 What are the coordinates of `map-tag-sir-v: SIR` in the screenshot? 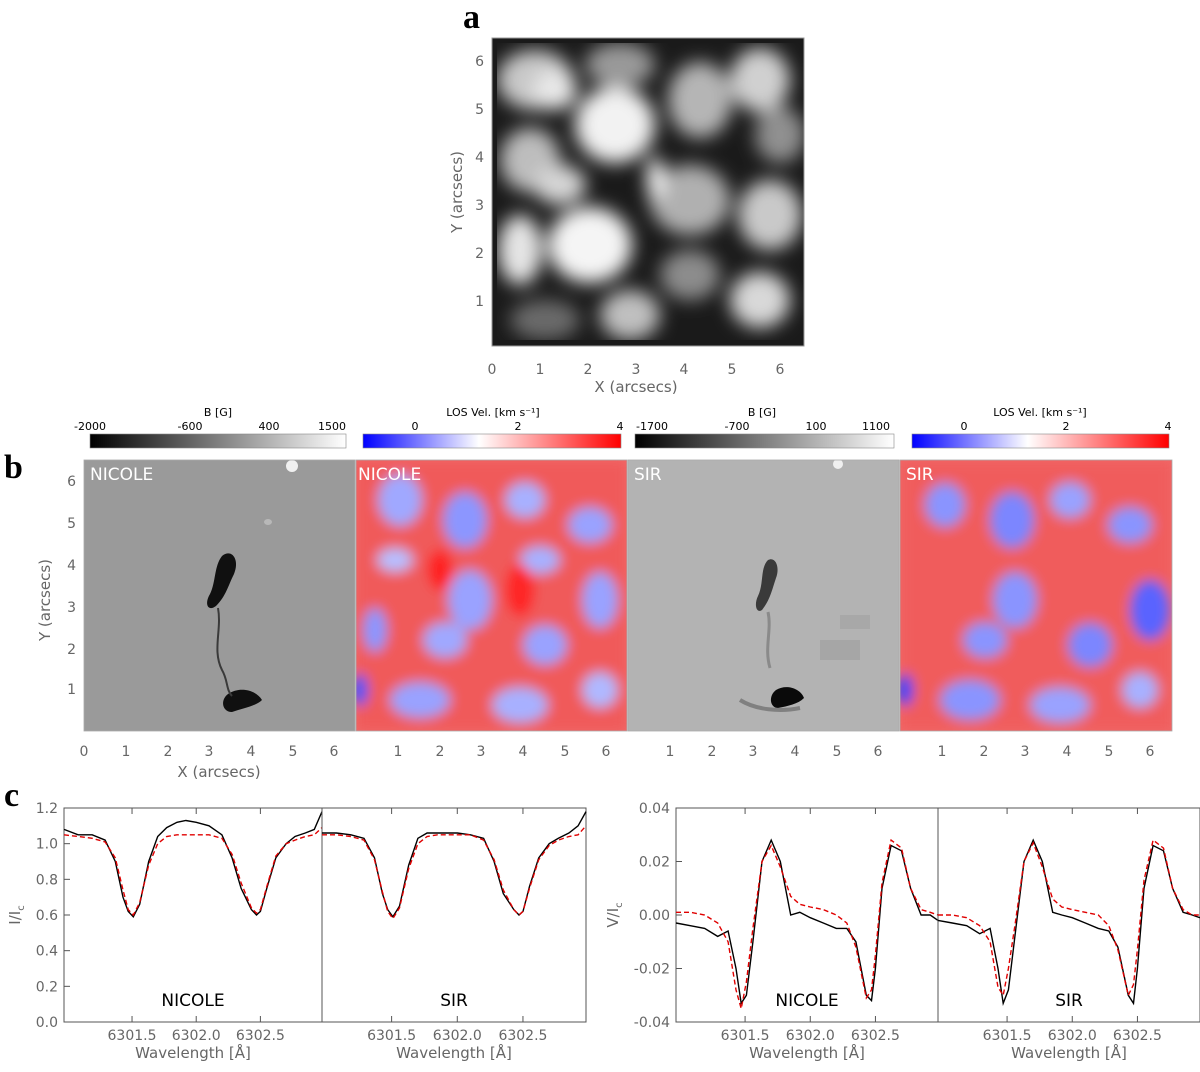 It's located at (920, 475).